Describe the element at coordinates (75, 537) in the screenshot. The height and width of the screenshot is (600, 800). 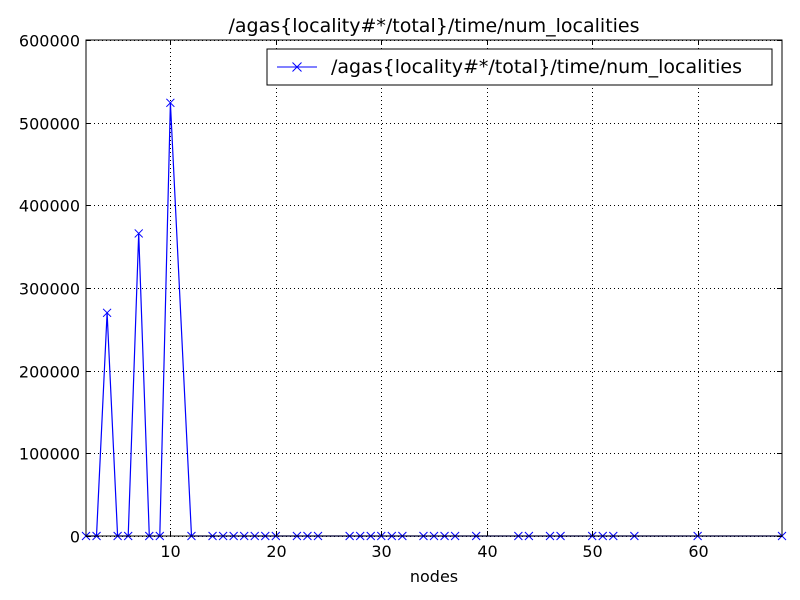
I see `y-tick-label: 0` at that location.